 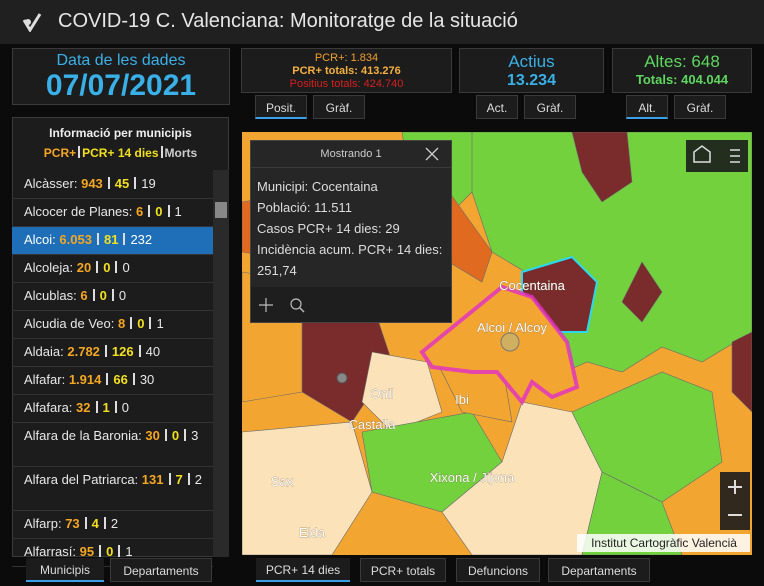 I want to click on municipality: Alcoleja:, so click(x=49, y=267).